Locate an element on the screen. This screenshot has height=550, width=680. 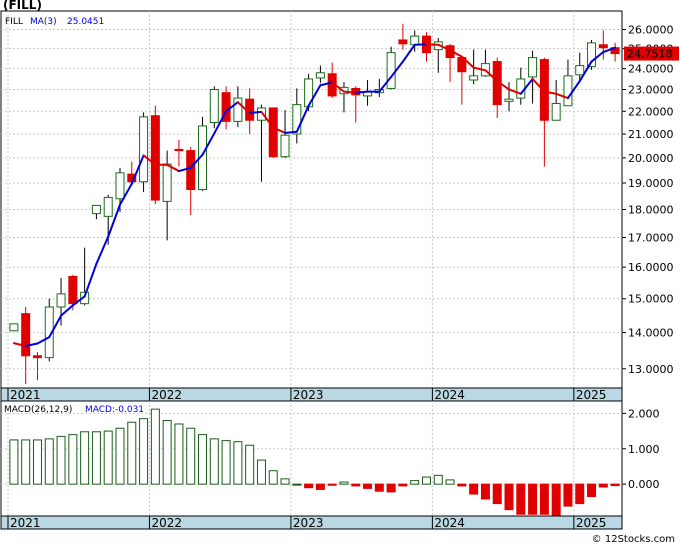
price-y-tick-label: 19.0000 is located at coordinates (651, 183).